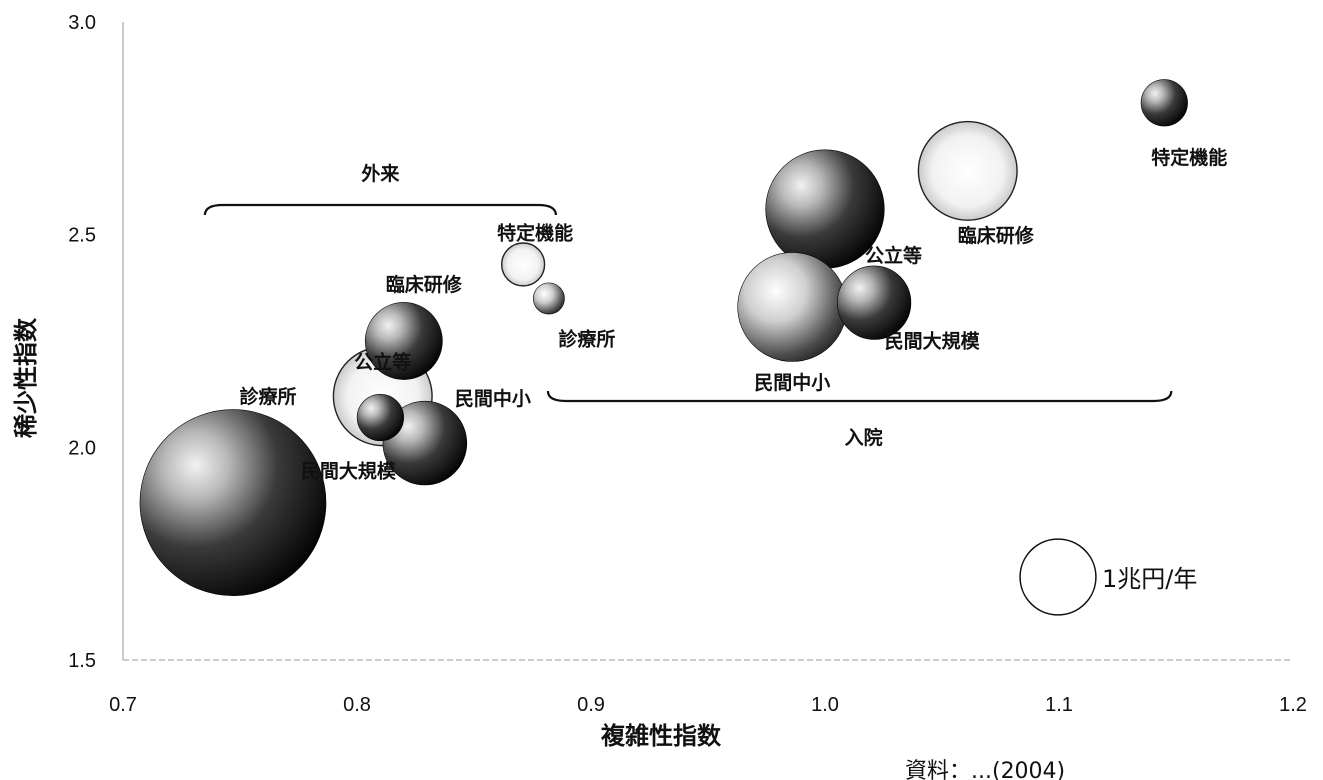  I want to click on legend: 1兆円/年, so click(1108, 577).